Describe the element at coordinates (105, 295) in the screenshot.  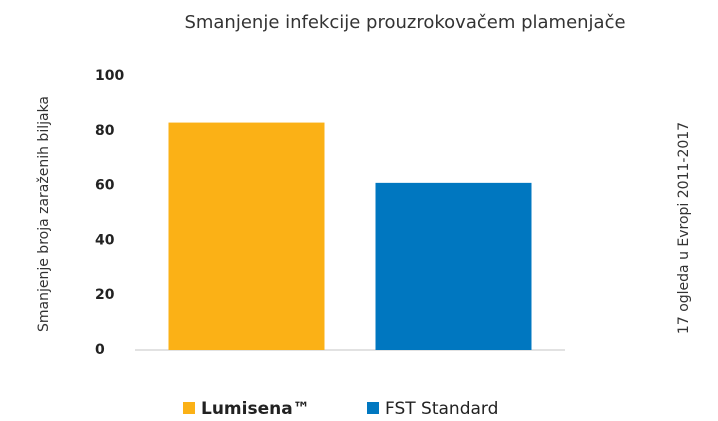
I see `y-tick-label: 20` at that location.